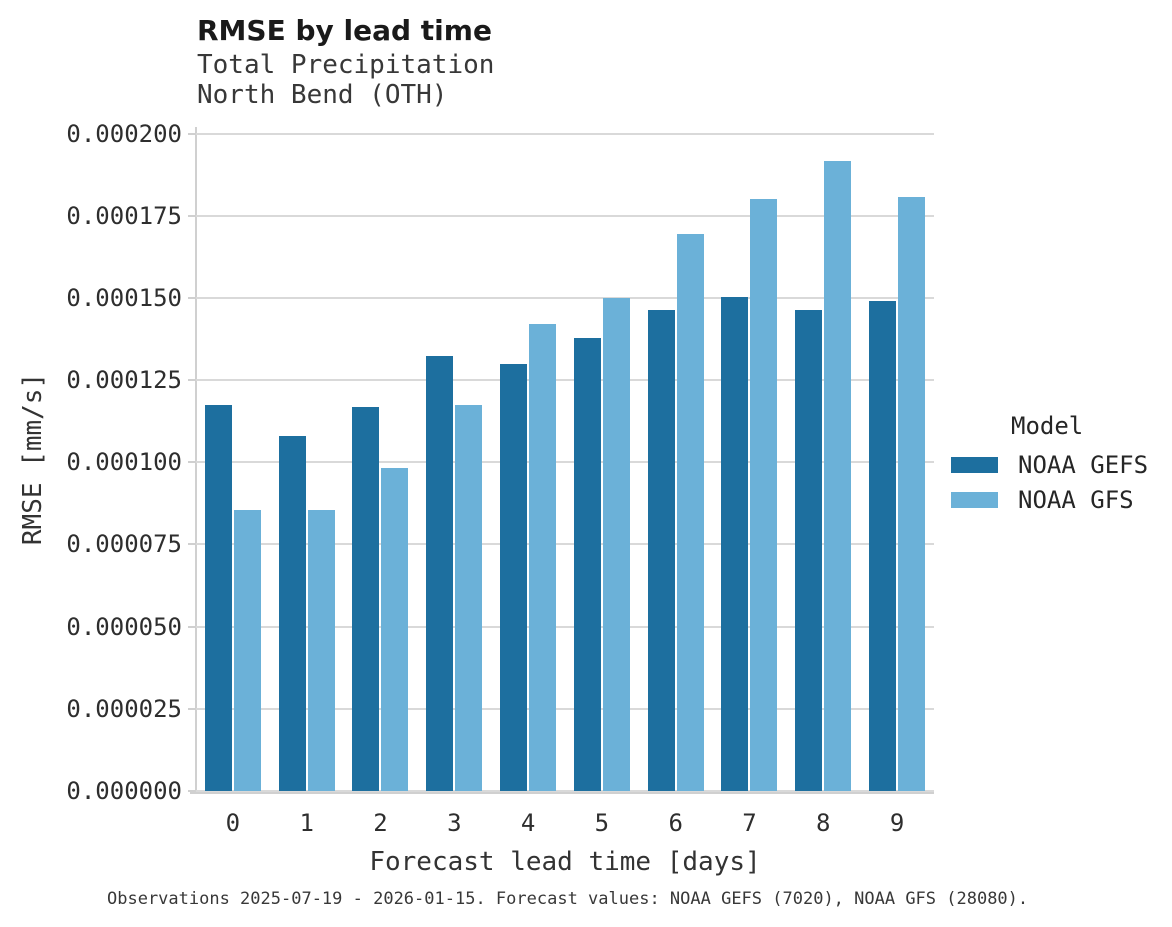 The width and height of the screenshot is (1172, 927). I want to click on y-tick-label: 0.000075, so click(124, 544).